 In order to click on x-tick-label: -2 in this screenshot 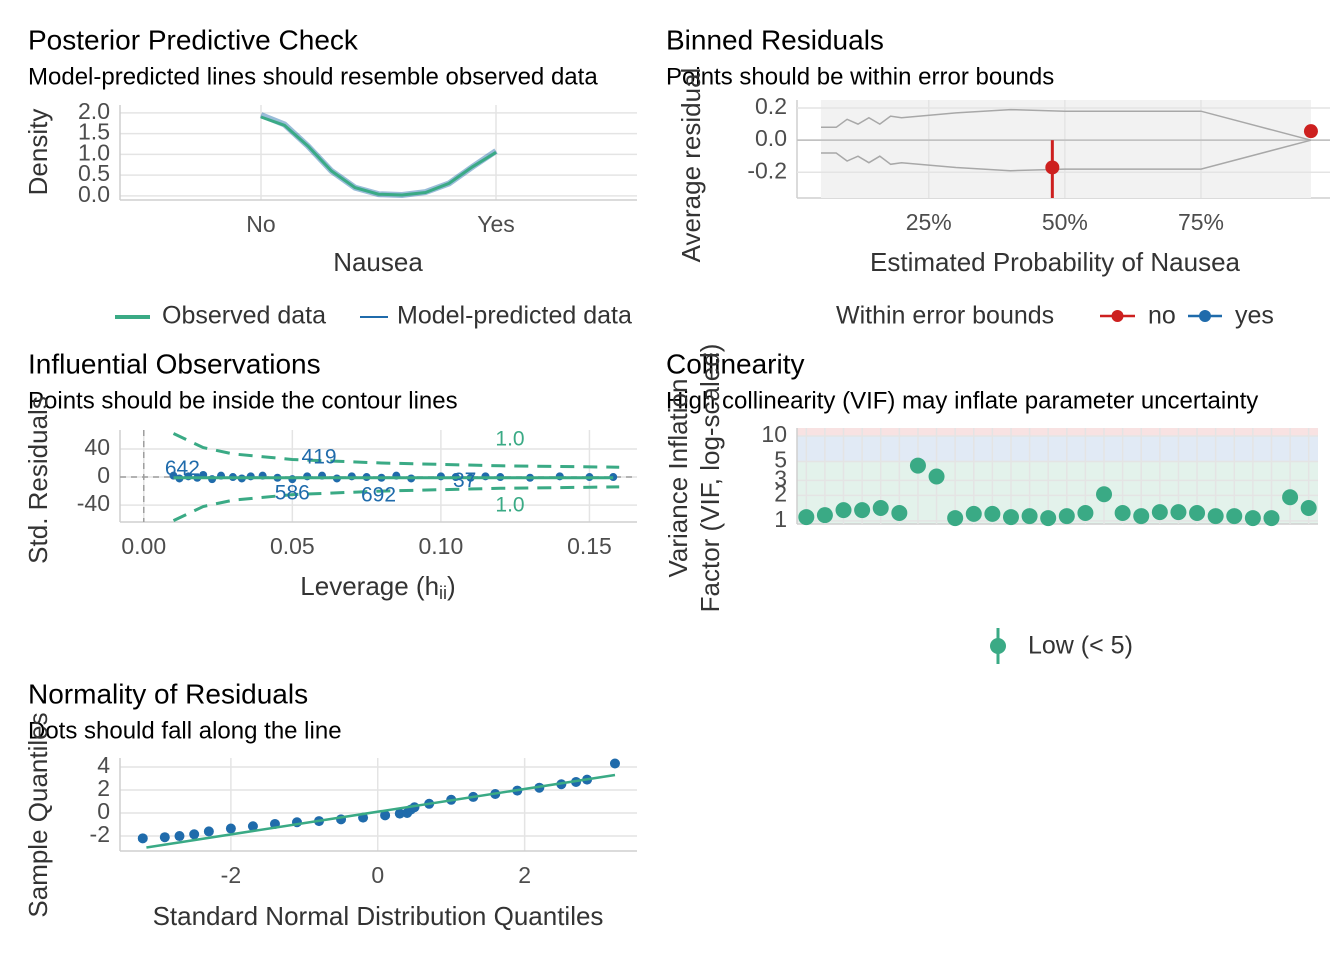, I will do `click(231, 875)`.